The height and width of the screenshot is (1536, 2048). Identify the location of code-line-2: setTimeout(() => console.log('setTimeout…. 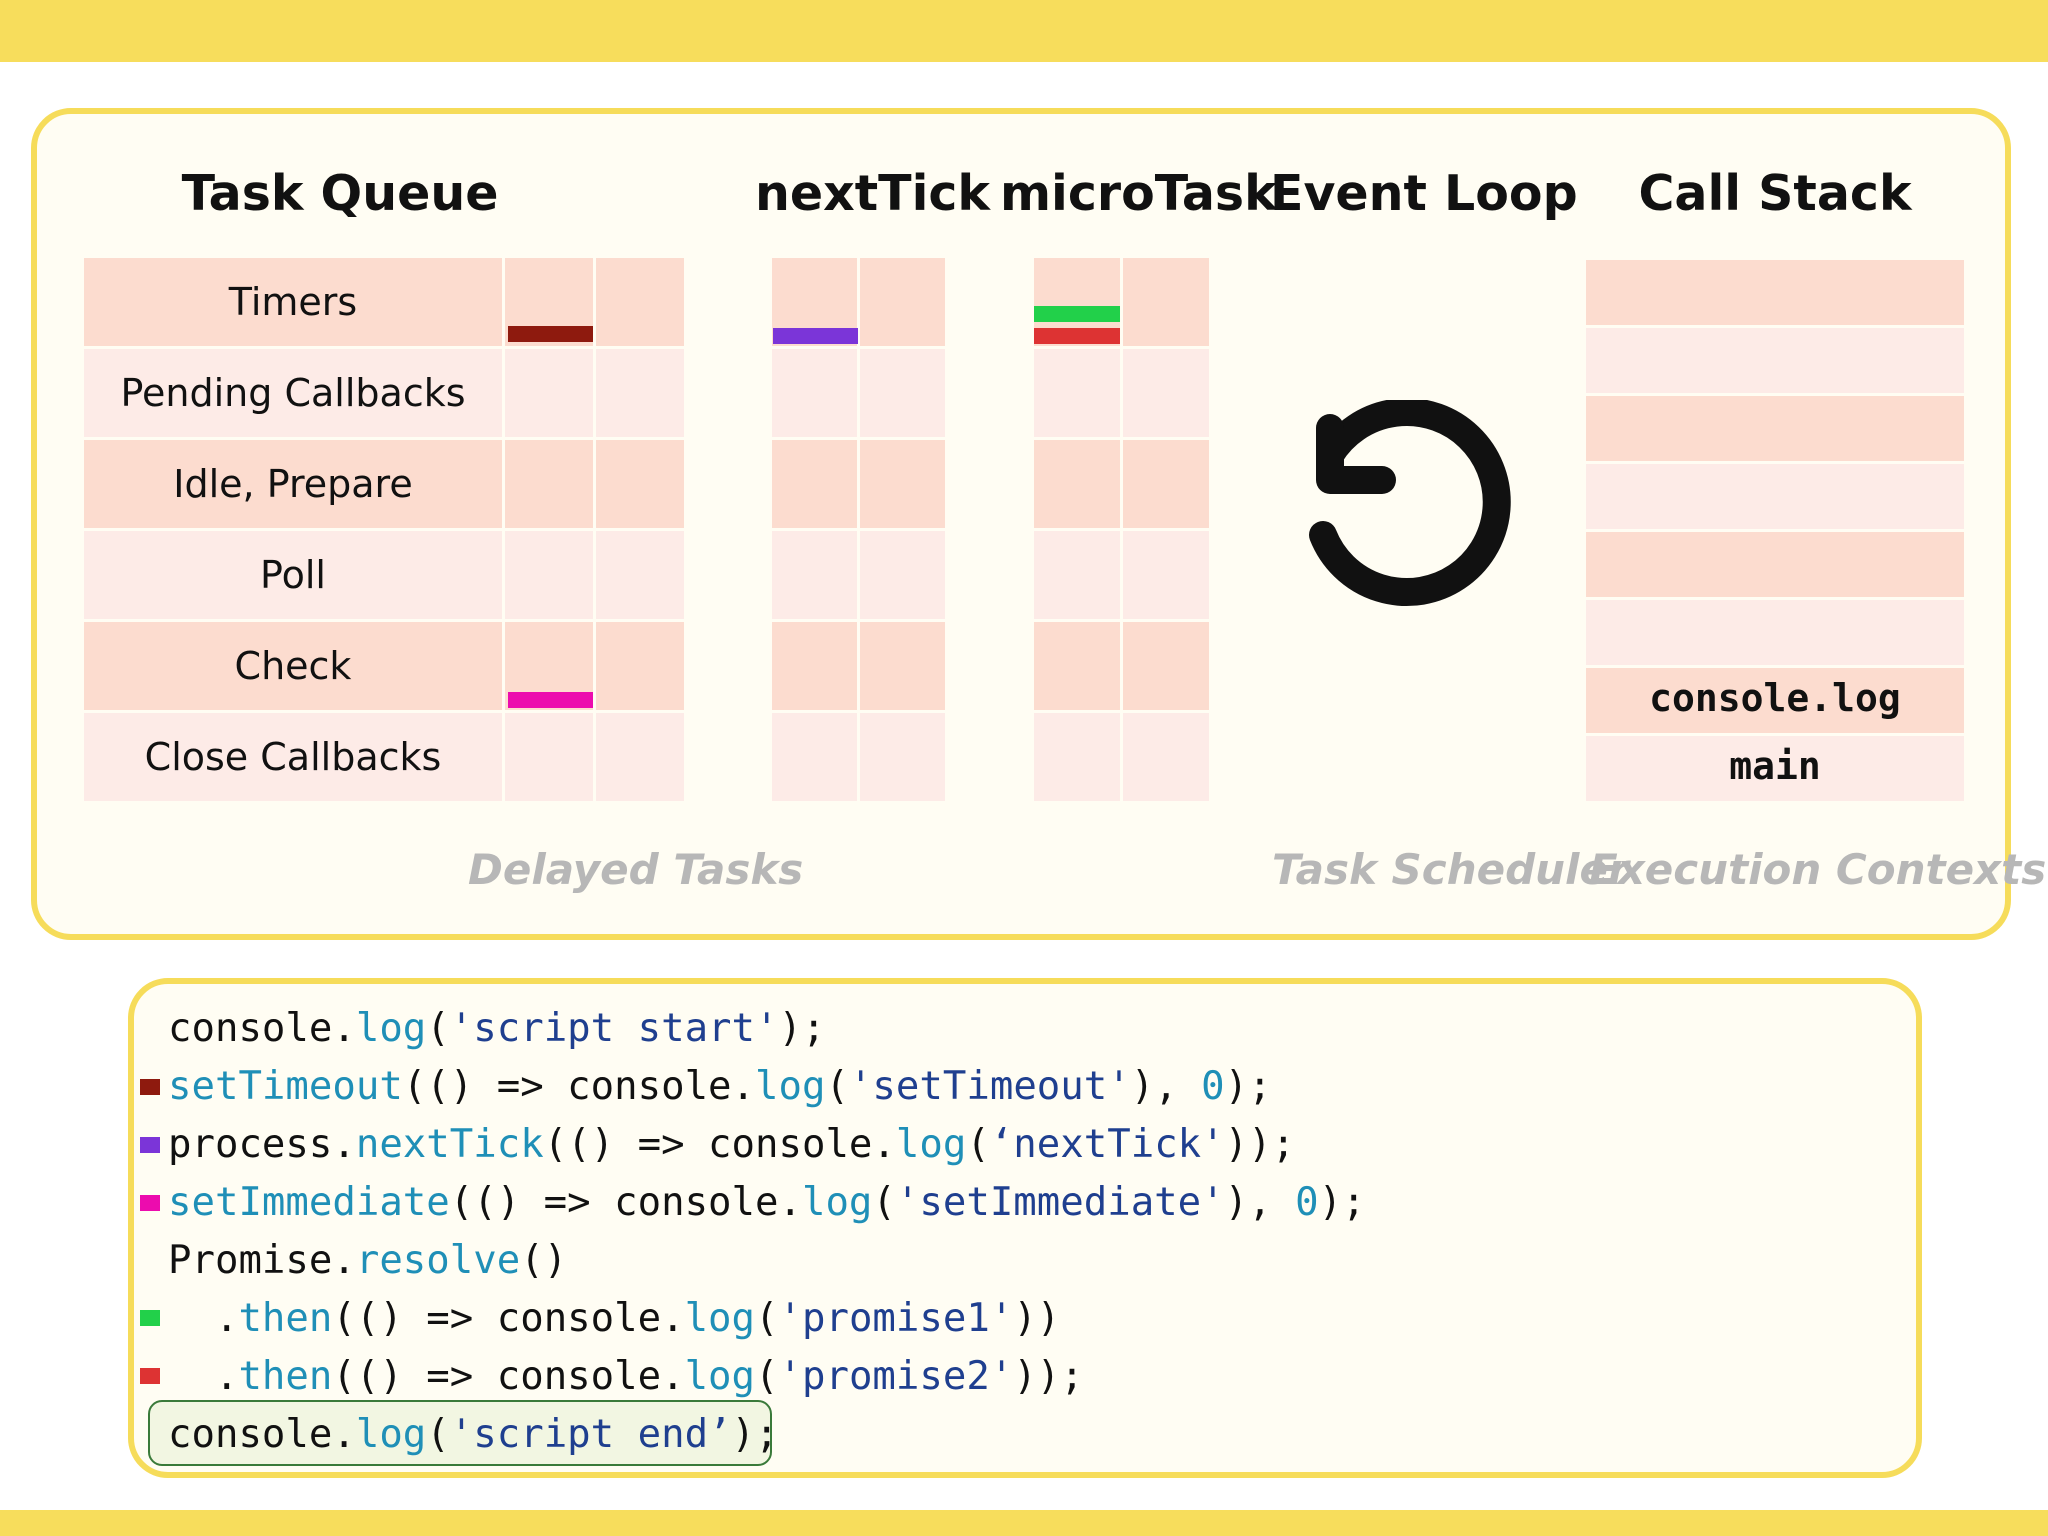
(720, 1087).